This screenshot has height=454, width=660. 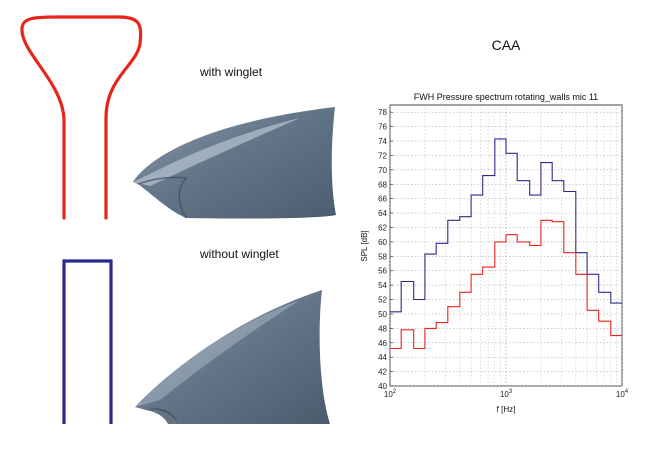 I want to click on y-axis-label: SPL [dB], so click(x=364, y=245).